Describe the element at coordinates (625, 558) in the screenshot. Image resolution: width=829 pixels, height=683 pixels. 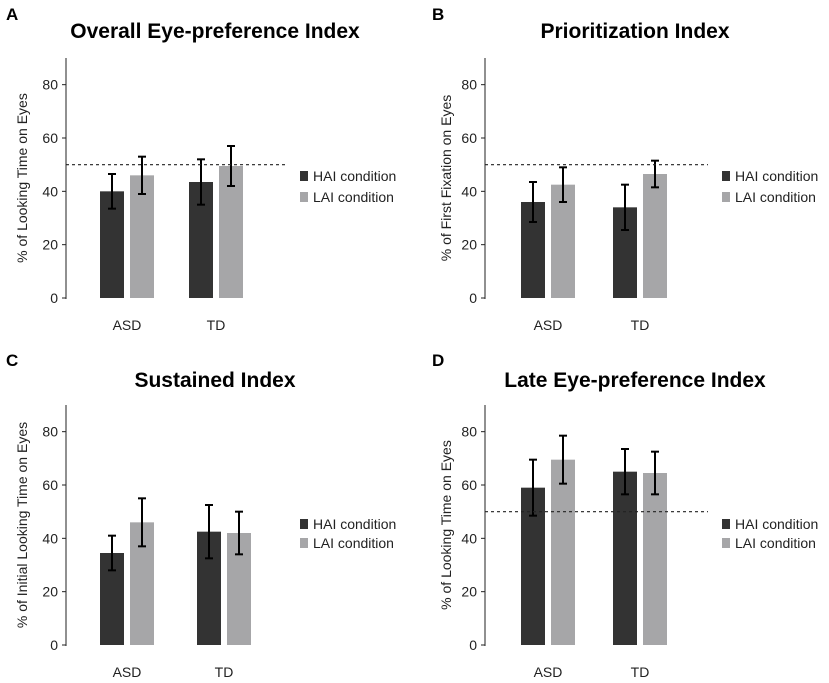
I see `bar-td-hai` at that location.